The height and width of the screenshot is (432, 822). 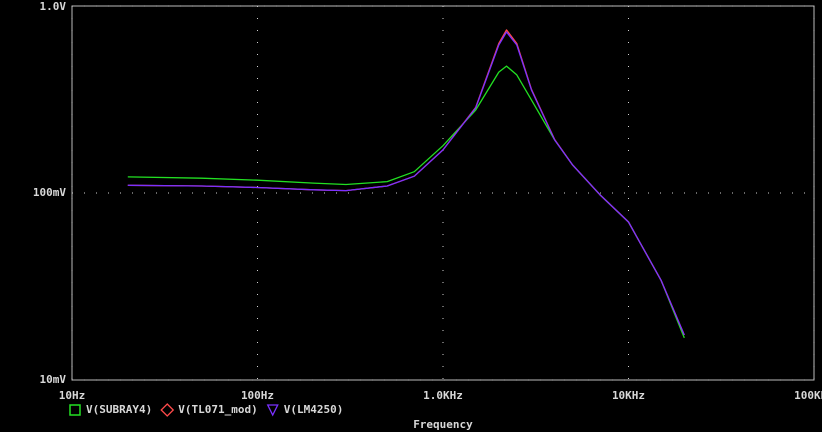 What do you see at coordinates (49, 192) in the screenshot?
I see `y-tick-label: 100mV` at bounding box center [49, 192].